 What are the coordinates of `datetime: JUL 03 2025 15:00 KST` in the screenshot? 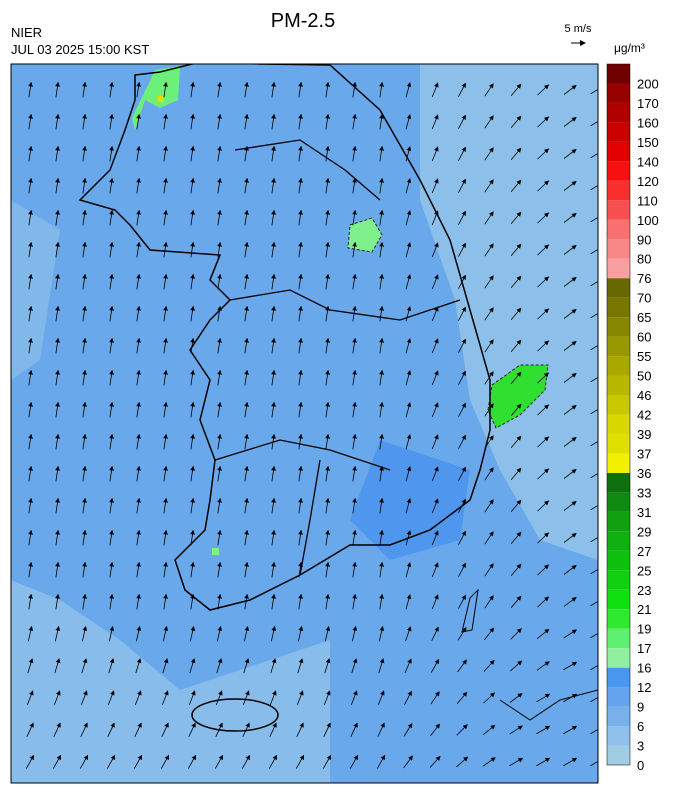 It's located at (80, 49).